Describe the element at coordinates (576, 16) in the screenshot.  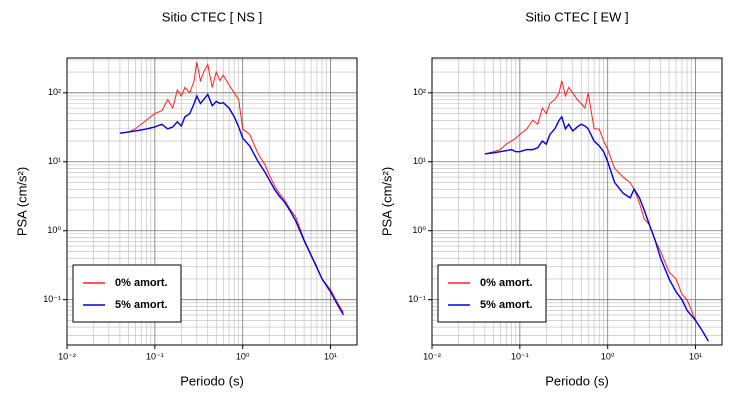
I see `chart-title: Sitio CTEC [ EW ]` at that location.